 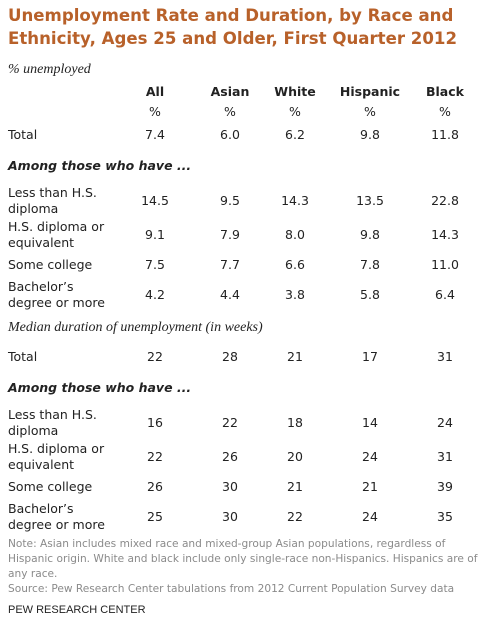 I want to click on cell: 39, so click(x=445, y=486).